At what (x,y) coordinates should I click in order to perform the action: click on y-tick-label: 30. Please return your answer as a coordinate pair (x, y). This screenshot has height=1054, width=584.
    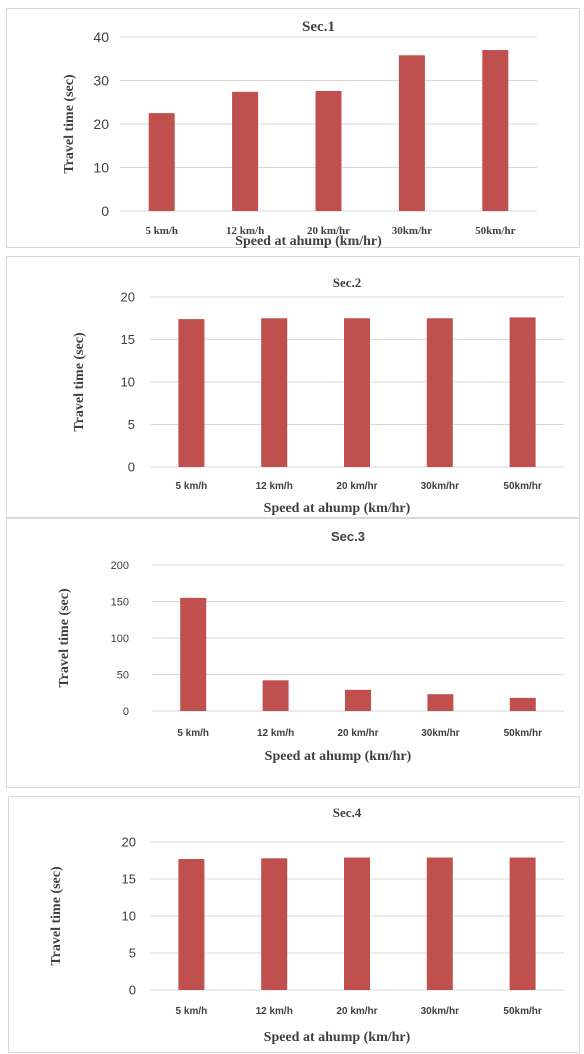
    Looking at the image, I should click on (101, 80).